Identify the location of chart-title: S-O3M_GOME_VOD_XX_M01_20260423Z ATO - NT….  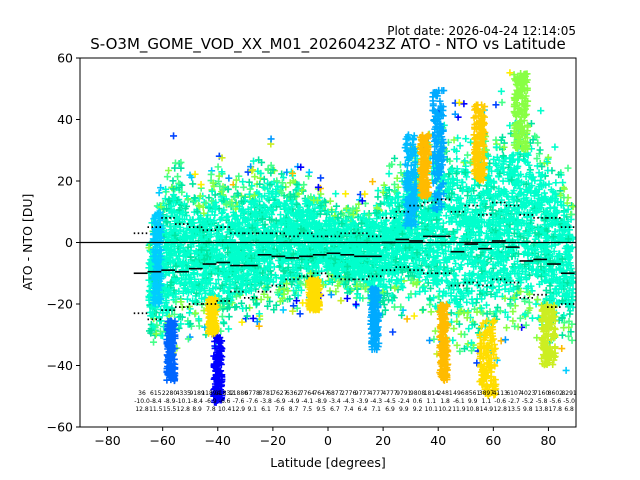
(328, 44).